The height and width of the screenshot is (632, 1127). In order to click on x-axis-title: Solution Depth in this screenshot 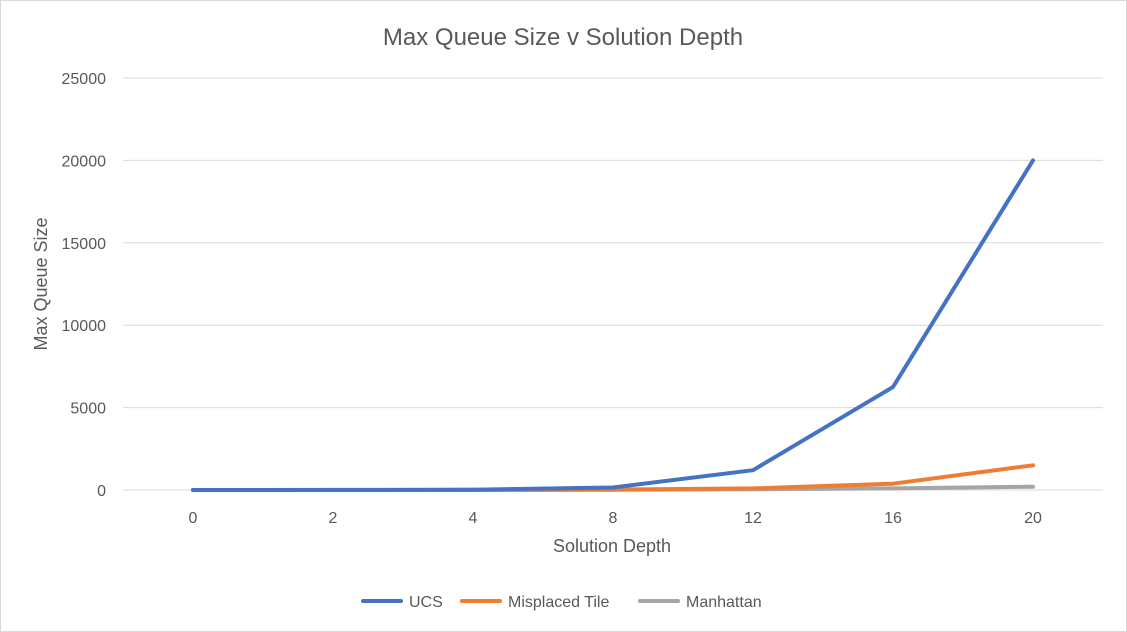, I will do `click(612, 546)`.